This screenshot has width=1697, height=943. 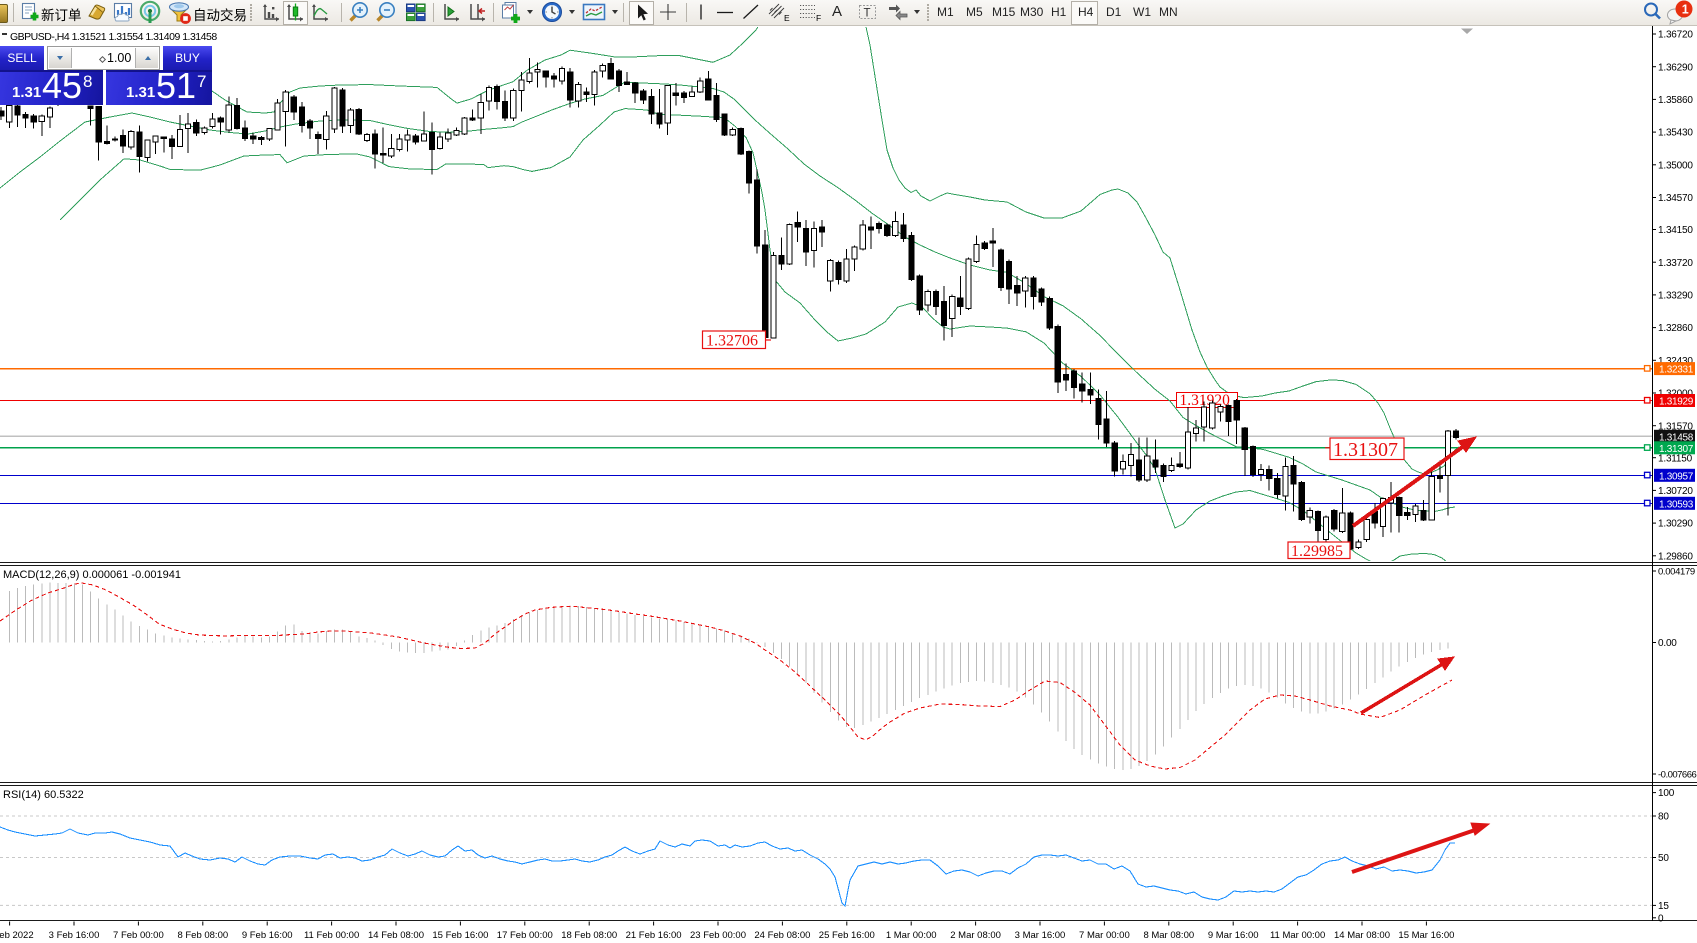 What do you see at coordinates (1677, 775) in the screenshot?
I see `svg-text: -0.007666` at bounding box center [1677, 775].